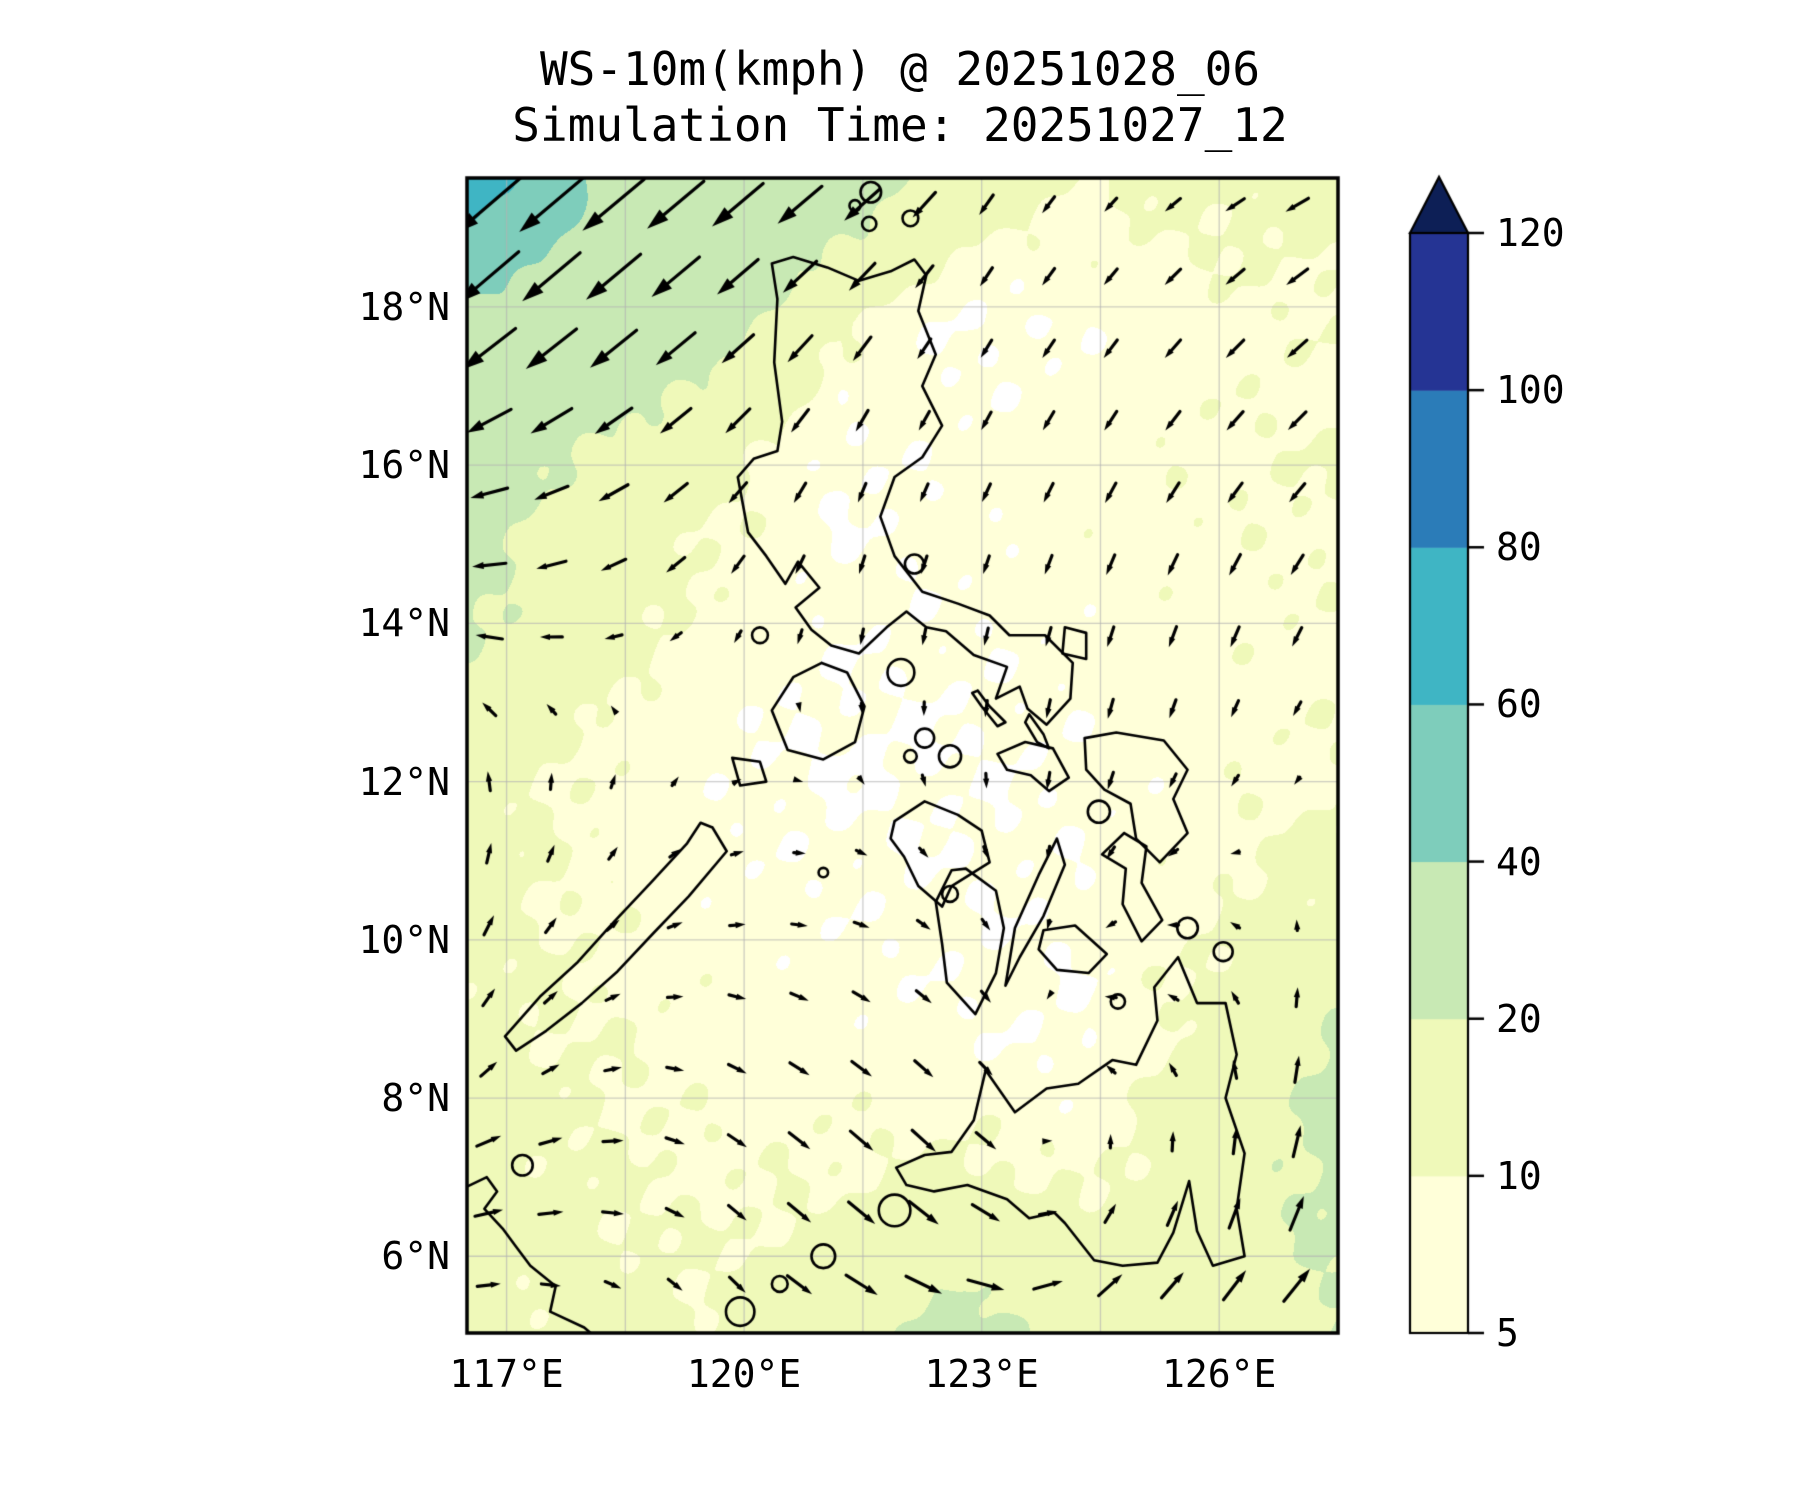 This screenshot has height=1500, width=1800. What do you see at coordinates (415, 1256) in the screenshot?
I see `y-tick-label: 6°N` at bounding box center [415, 1256].